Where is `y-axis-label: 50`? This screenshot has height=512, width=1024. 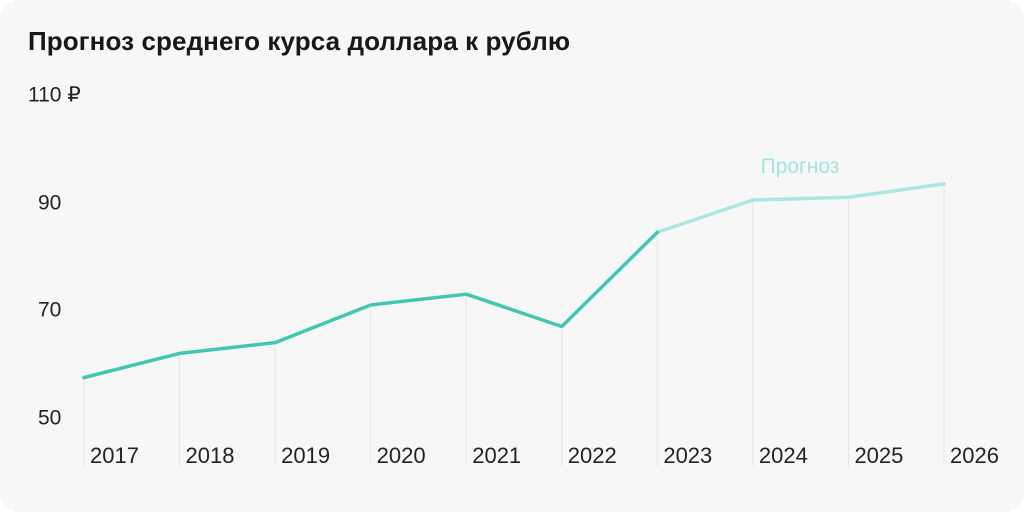
y-axis-label: 50 is located at coordinates (50, 418).